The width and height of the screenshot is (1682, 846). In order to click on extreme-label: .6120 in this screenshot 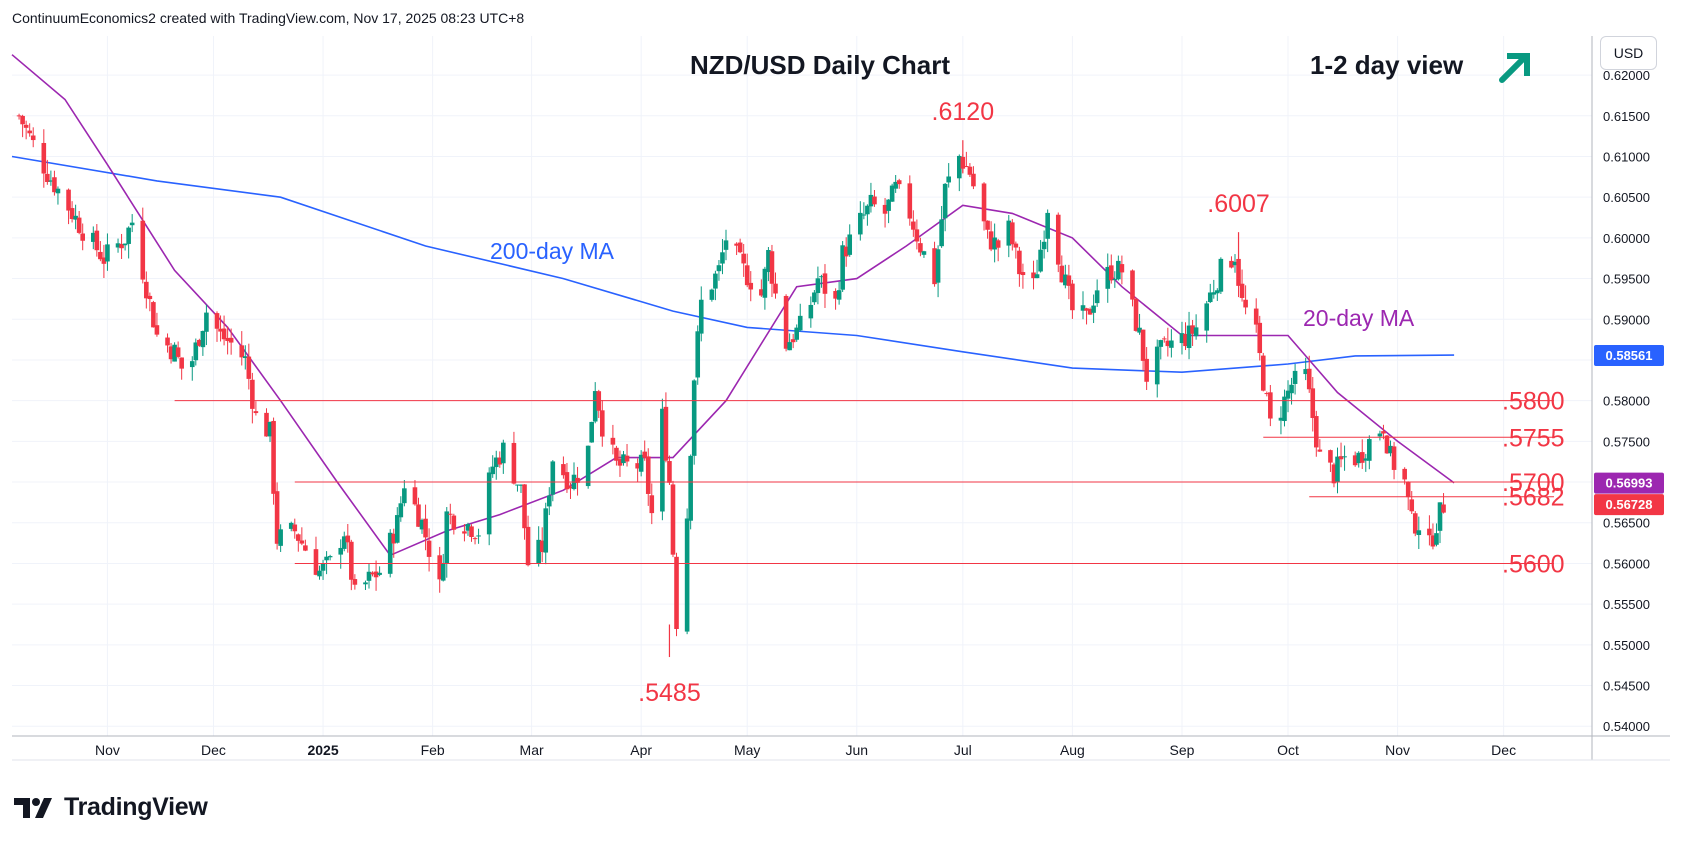, I will do `click(963, 112)`.